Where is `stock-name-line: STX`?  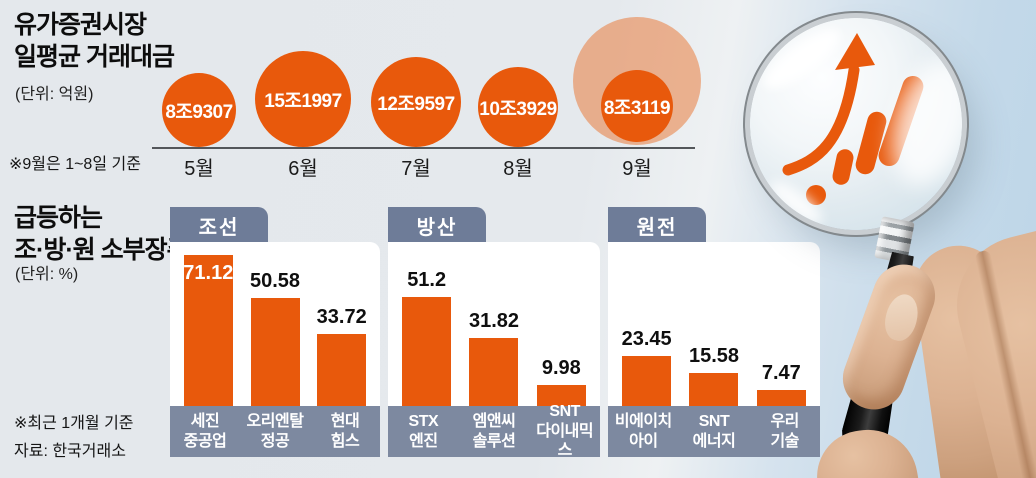
stock-name-line: STX is located at coordinates (423, 421).